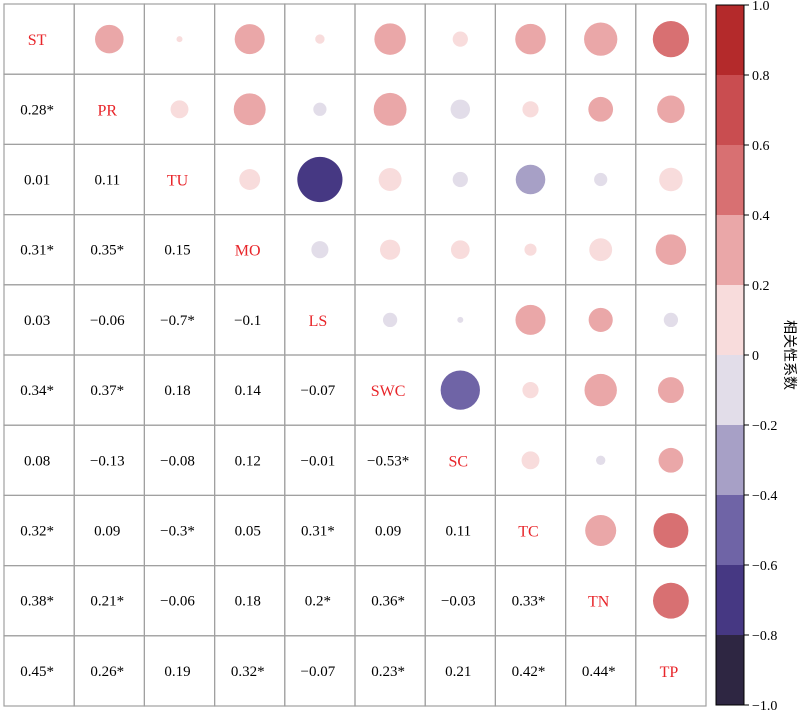 The width and height of the screenshot is (800, 710). Describe the element at coordinates (530, 249) in the screenshot. I see `correlation-circle-mo-tc` at that location.